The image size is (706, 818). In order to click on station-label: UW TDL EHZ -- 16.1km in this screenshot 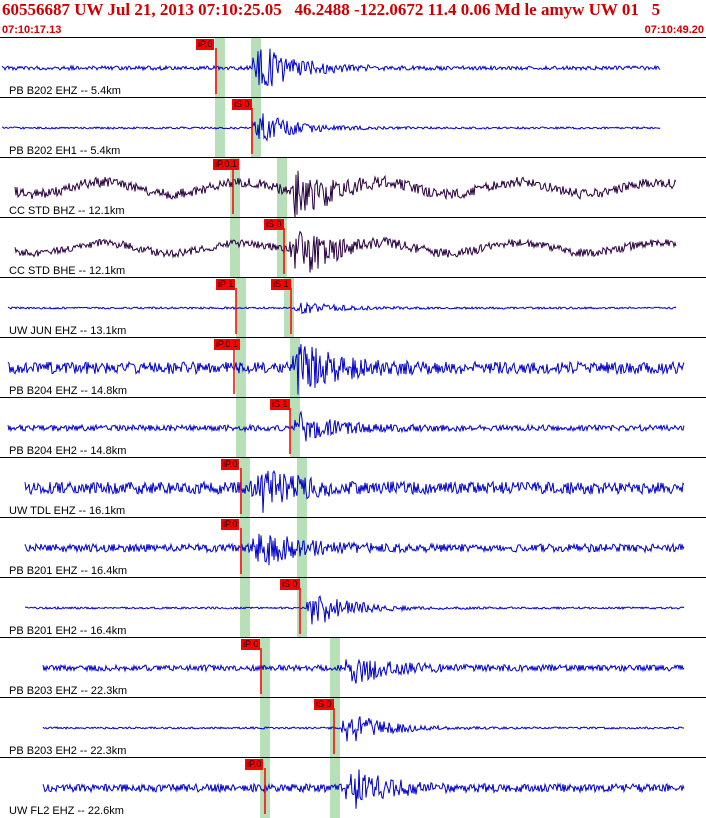, I will do `click(67, 511)`.